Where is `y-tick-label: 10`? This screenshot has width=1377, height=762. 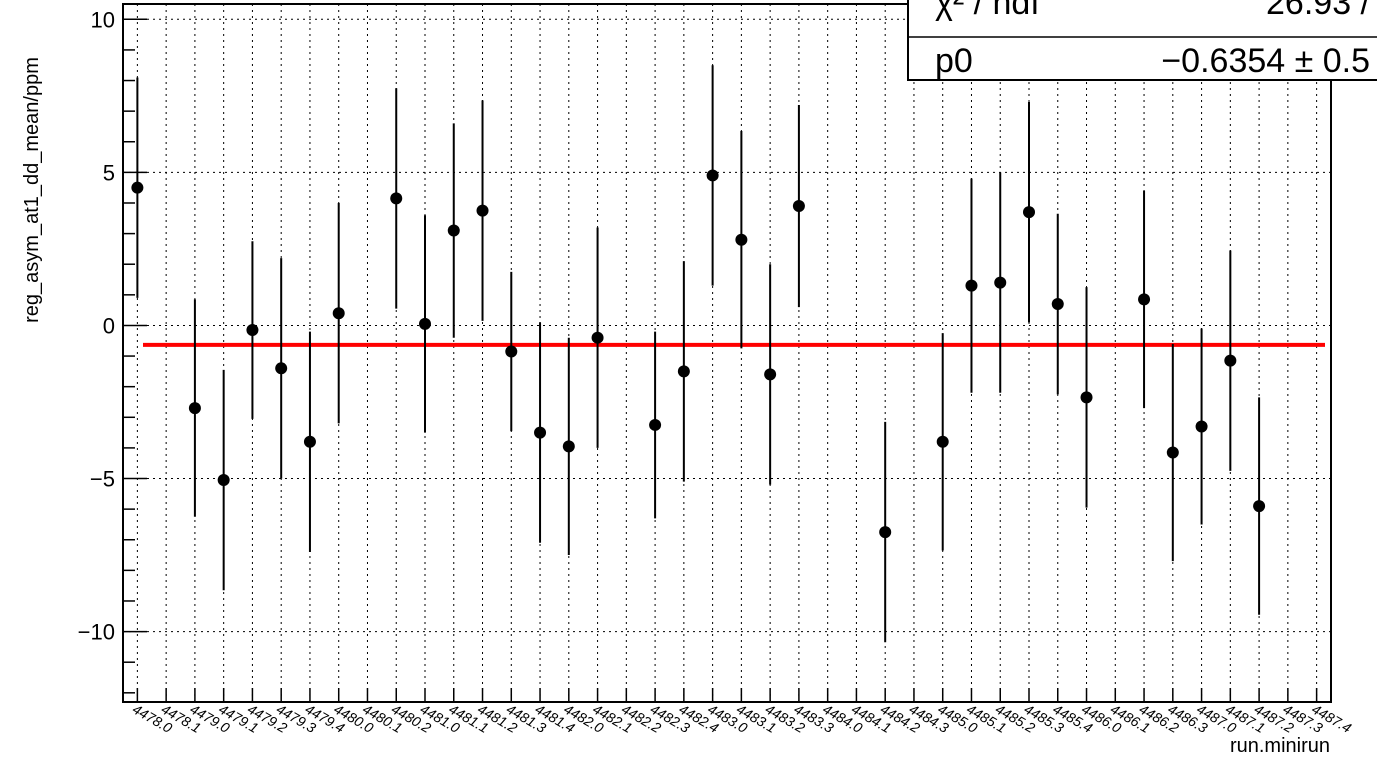 y-tick-label: 10 is located at coordinates (103, 19).